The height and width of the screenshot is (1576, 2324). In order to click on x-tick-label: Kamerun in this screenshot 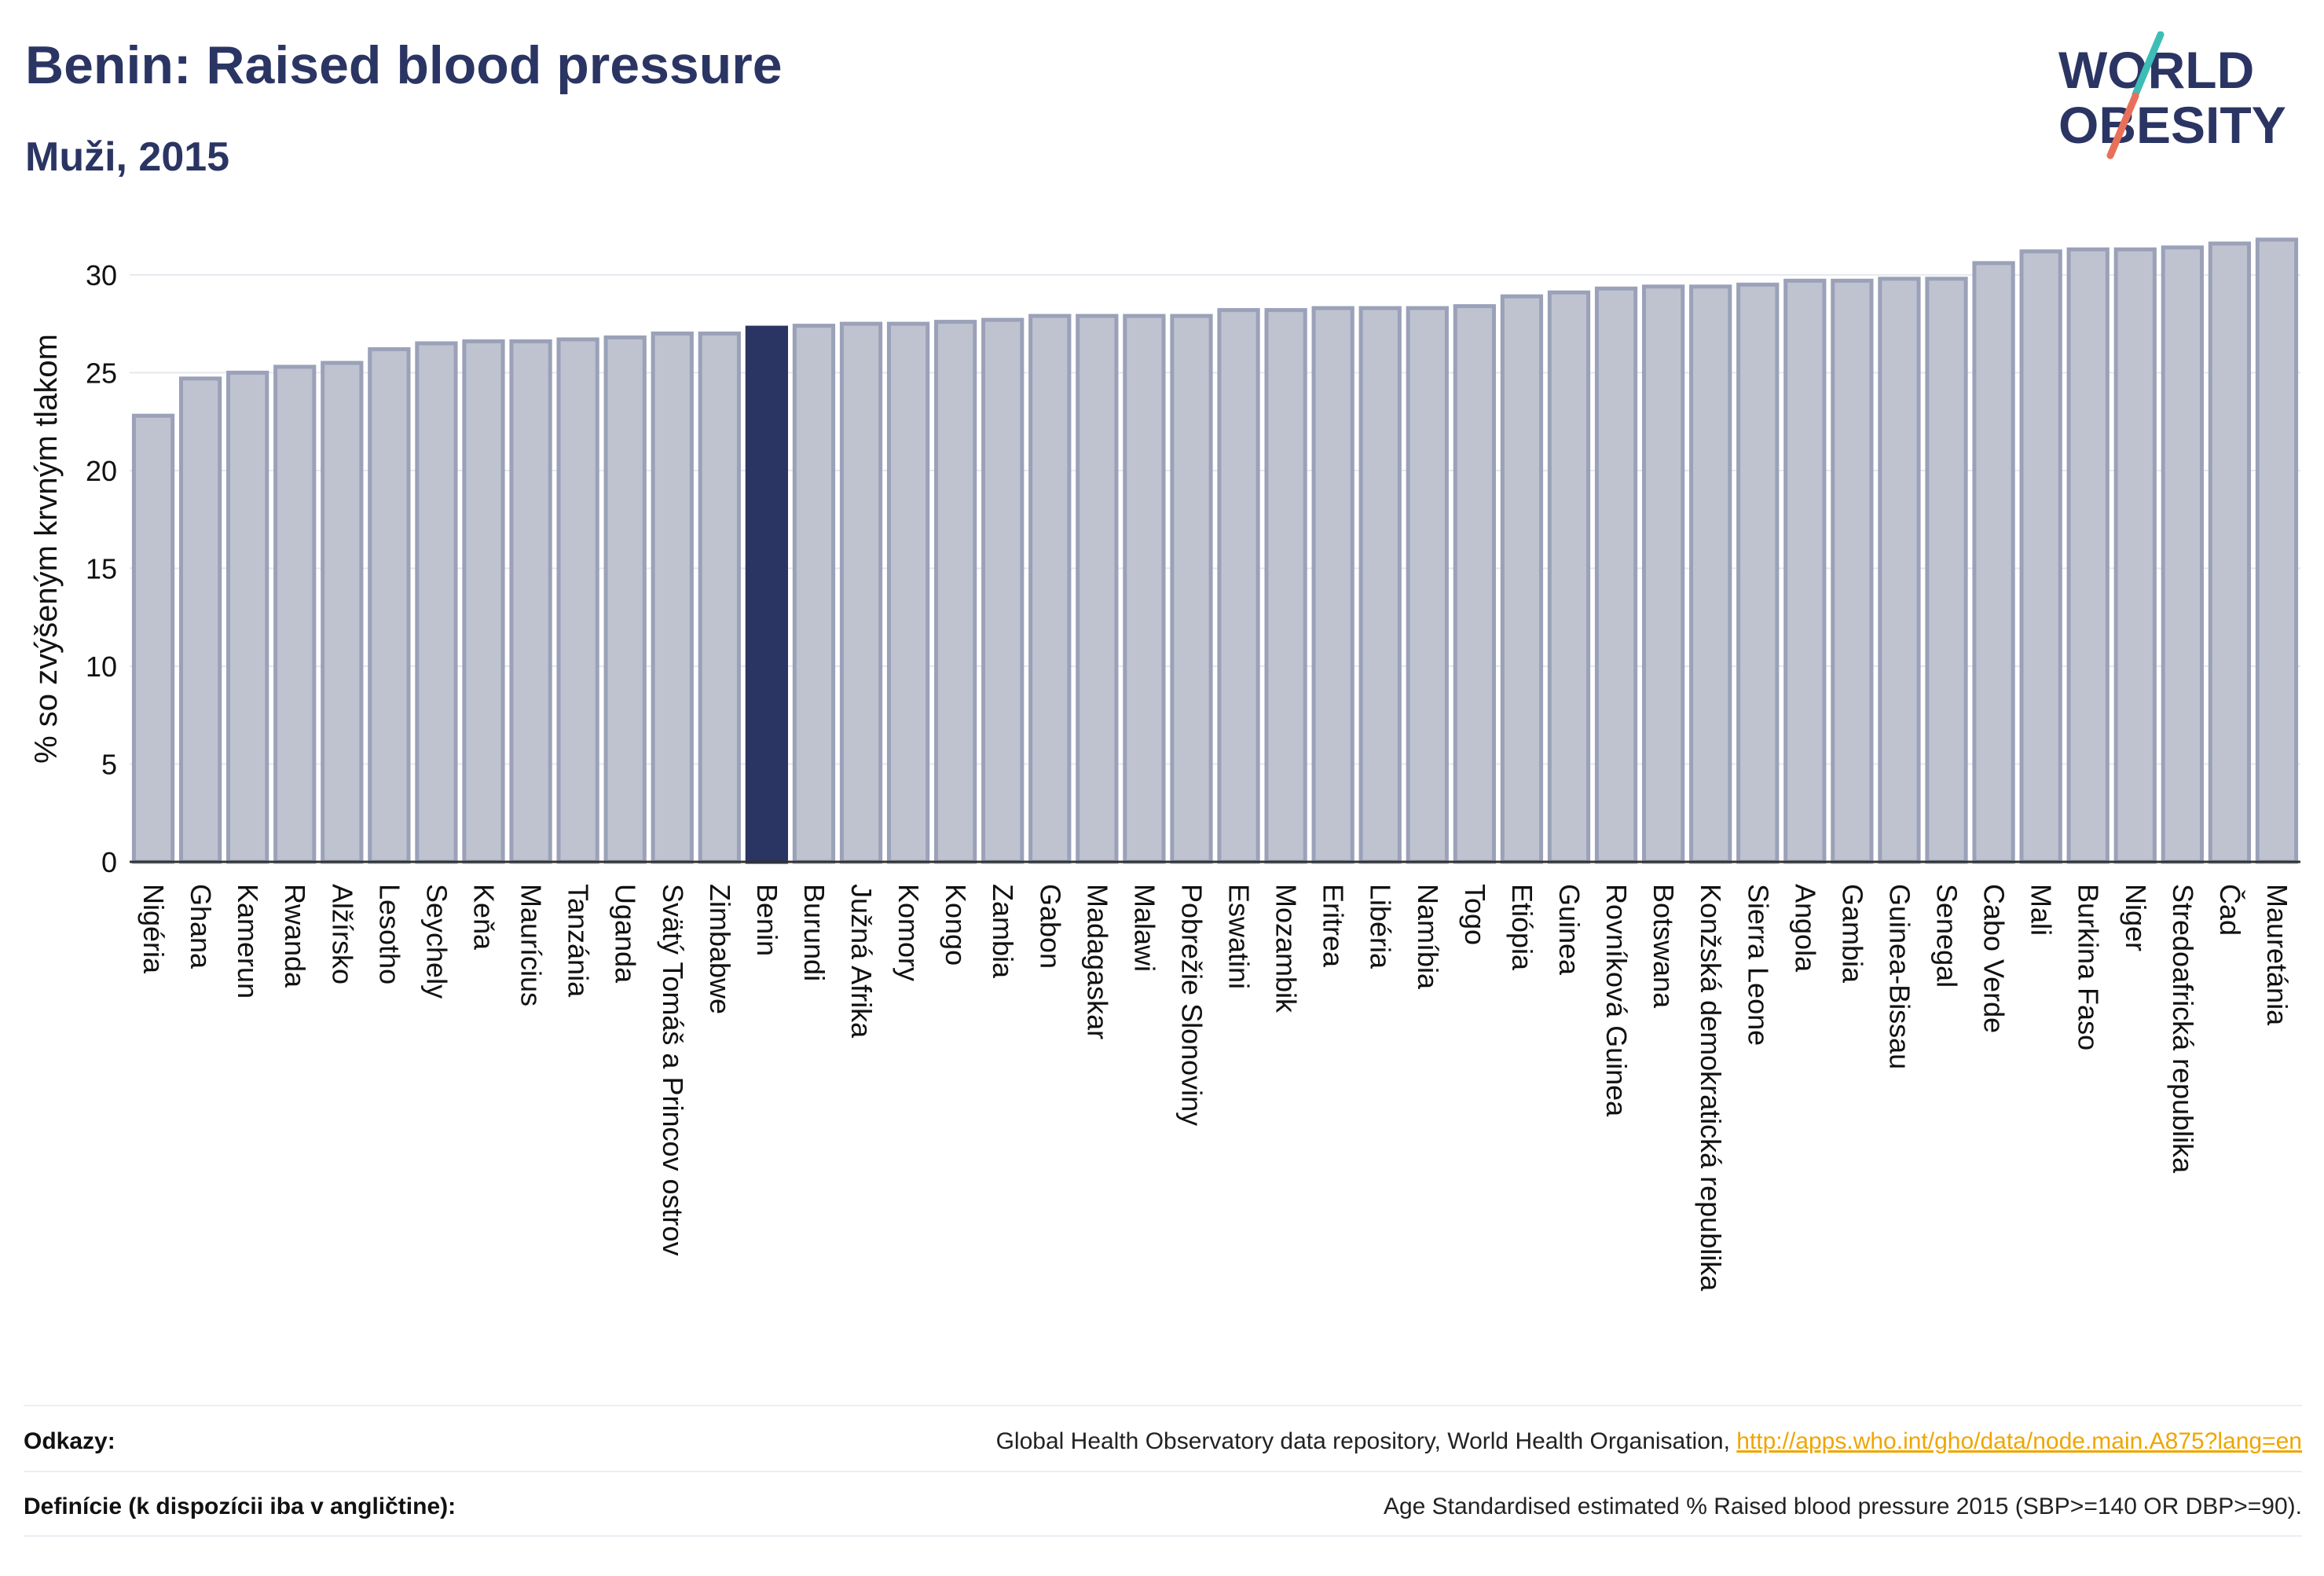, I will do `click(248, 941)`.